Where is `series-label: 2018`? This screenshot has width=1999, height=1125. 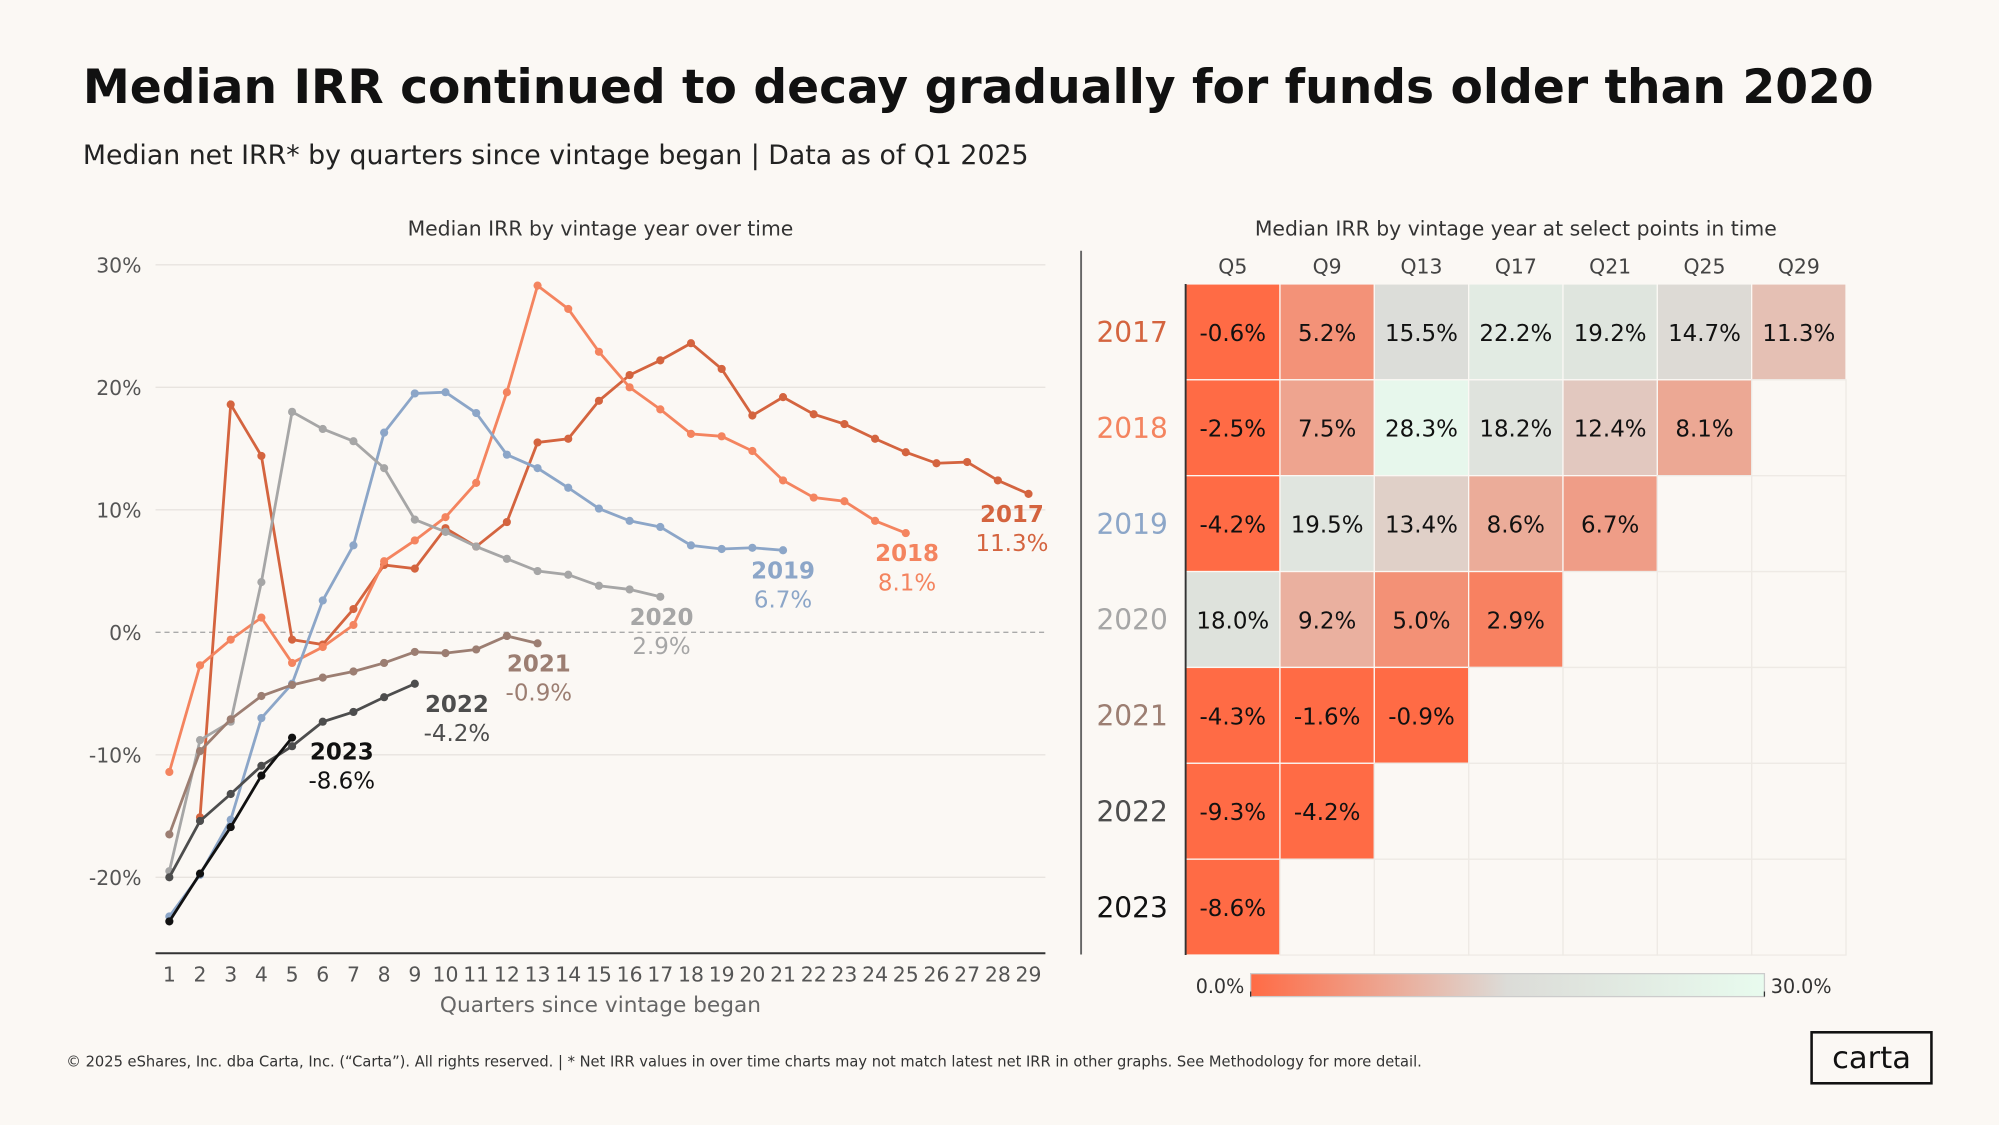 series-label: 2018 is located at coordinates (907, 554).